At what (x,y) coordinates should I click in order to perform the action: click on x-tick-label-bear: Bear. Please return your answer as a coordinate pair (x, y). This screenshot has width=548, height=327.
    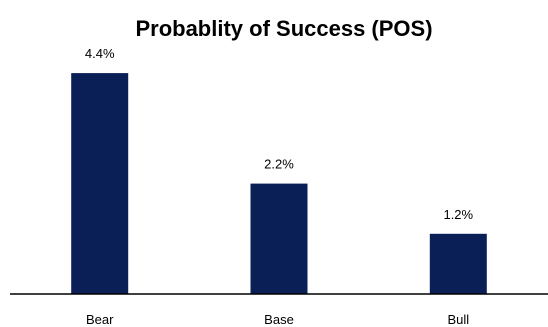
    Looking at the image, I should click on (100, 319).